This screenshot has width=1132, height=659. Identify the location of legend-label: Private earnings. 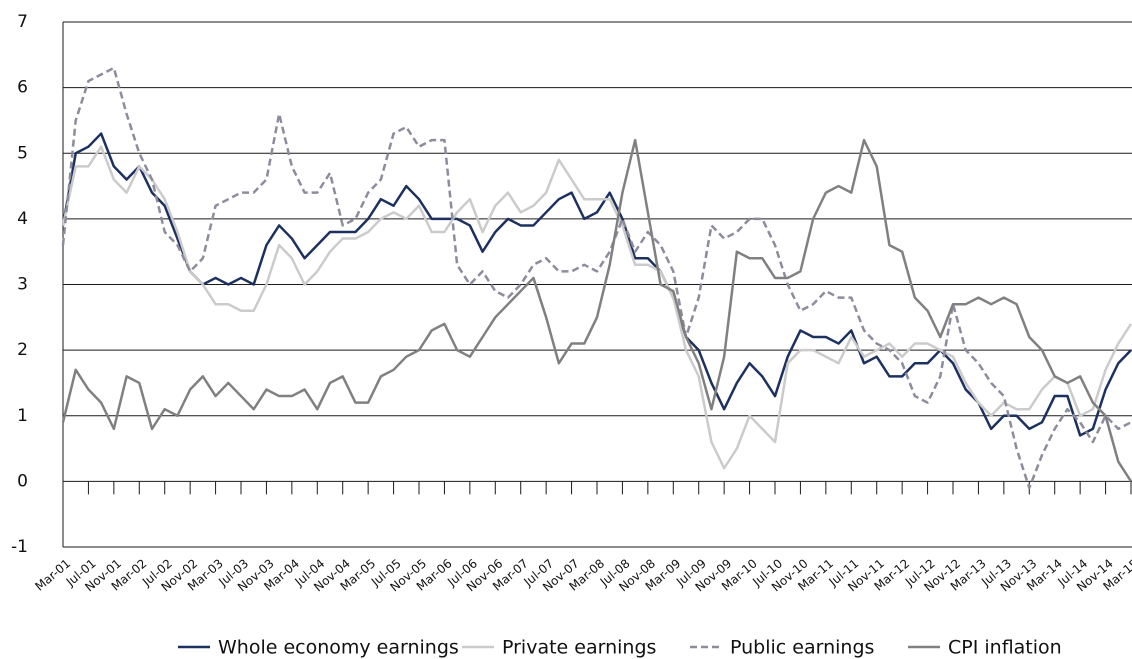
(579, 648).